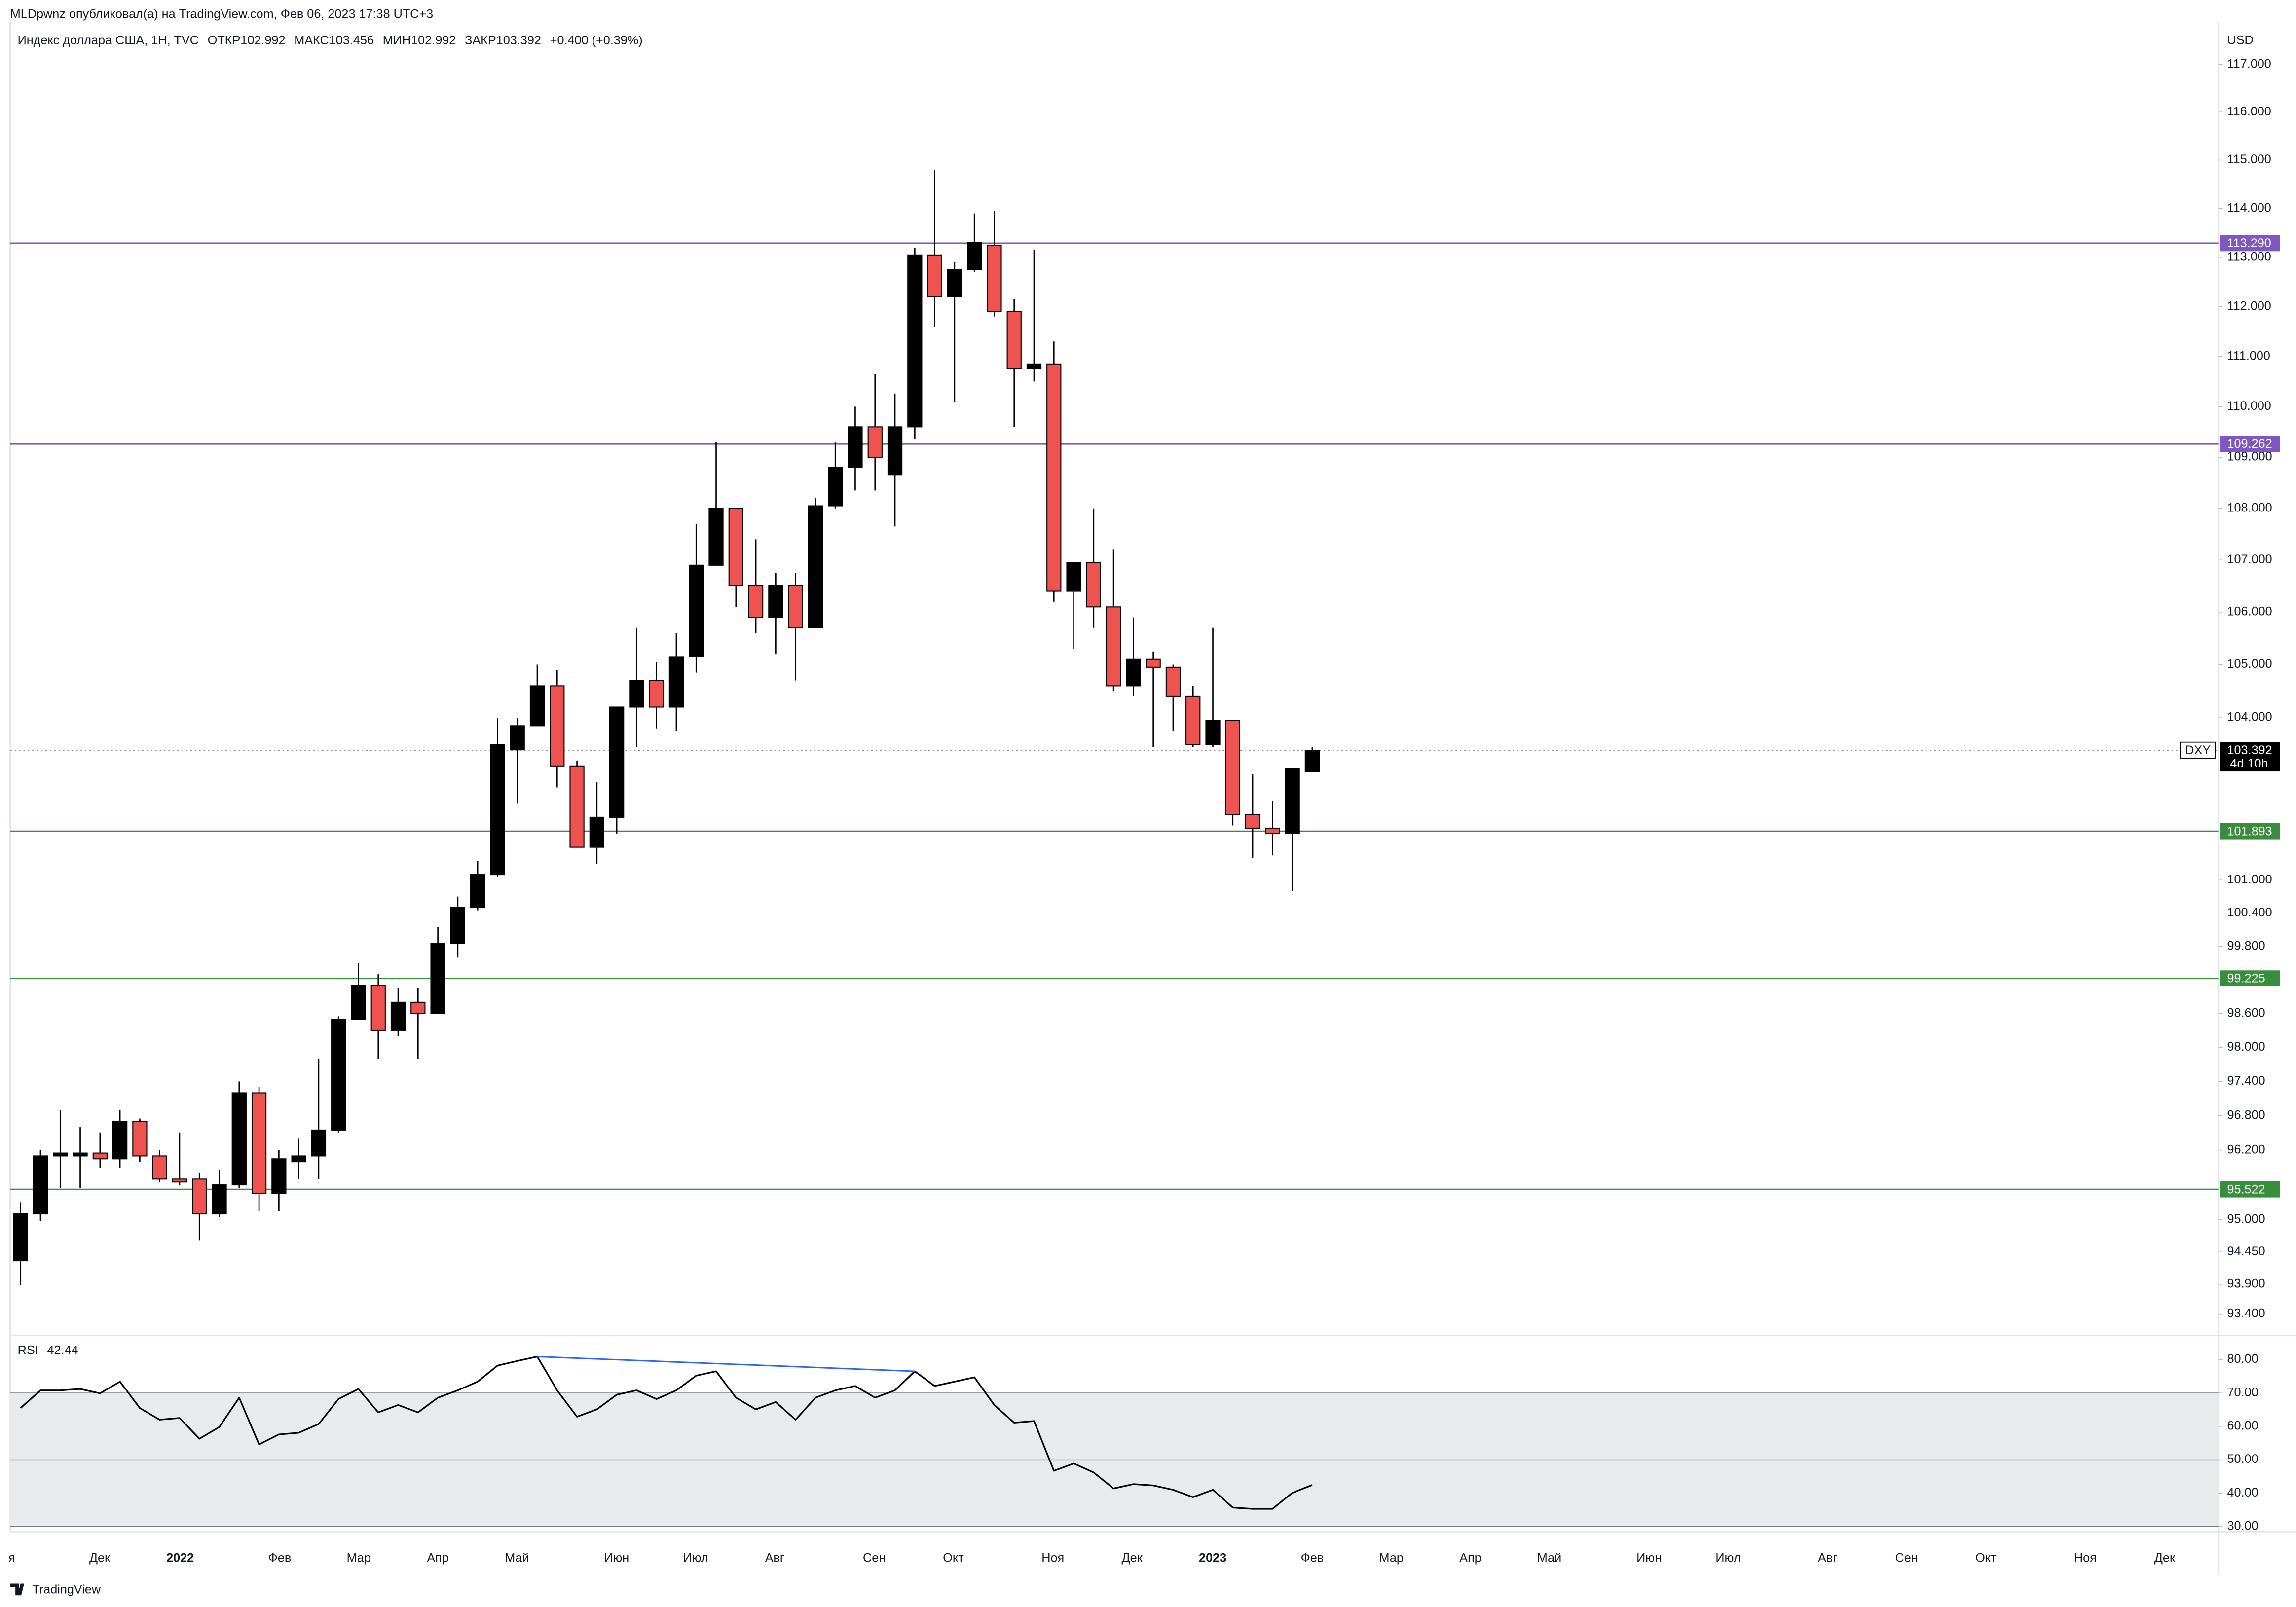  Describe the element at coordinates (352, 40) in the screenshot. I see `legend-value: 103.456` at that location.